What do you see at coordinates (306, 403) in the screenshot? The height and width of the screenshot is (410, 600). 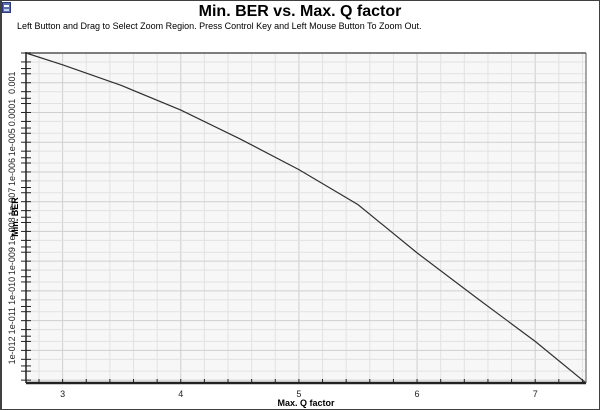 I see `x-axis-label: Max. Q factor` at bounding box center [306, 403].